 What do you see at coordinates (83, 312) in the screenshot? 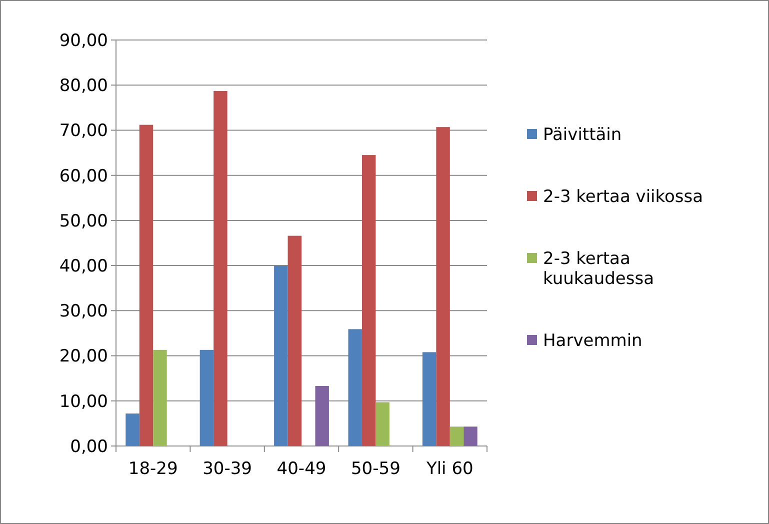
I see `y-tick-label: 30,00` at bounding box center [83, 312].